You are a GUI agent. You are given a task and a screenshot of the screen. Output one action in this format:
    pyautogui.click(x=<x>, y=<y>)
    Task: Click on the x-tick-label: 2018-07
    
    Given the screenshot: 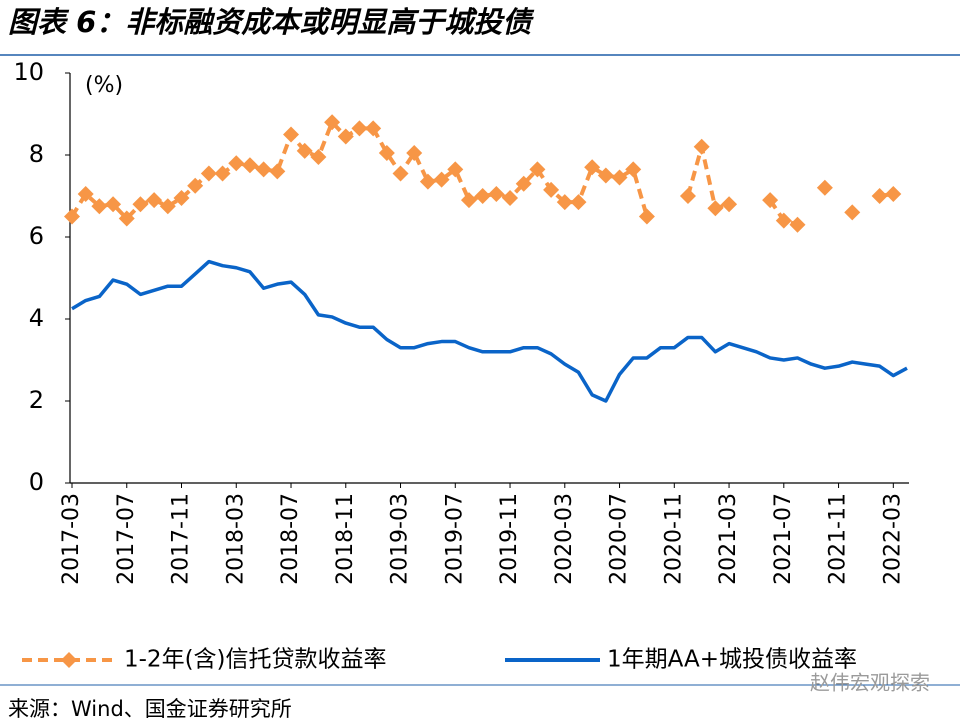 What is the action you would take?
    pyautogui.click(x=290, y=539)
    